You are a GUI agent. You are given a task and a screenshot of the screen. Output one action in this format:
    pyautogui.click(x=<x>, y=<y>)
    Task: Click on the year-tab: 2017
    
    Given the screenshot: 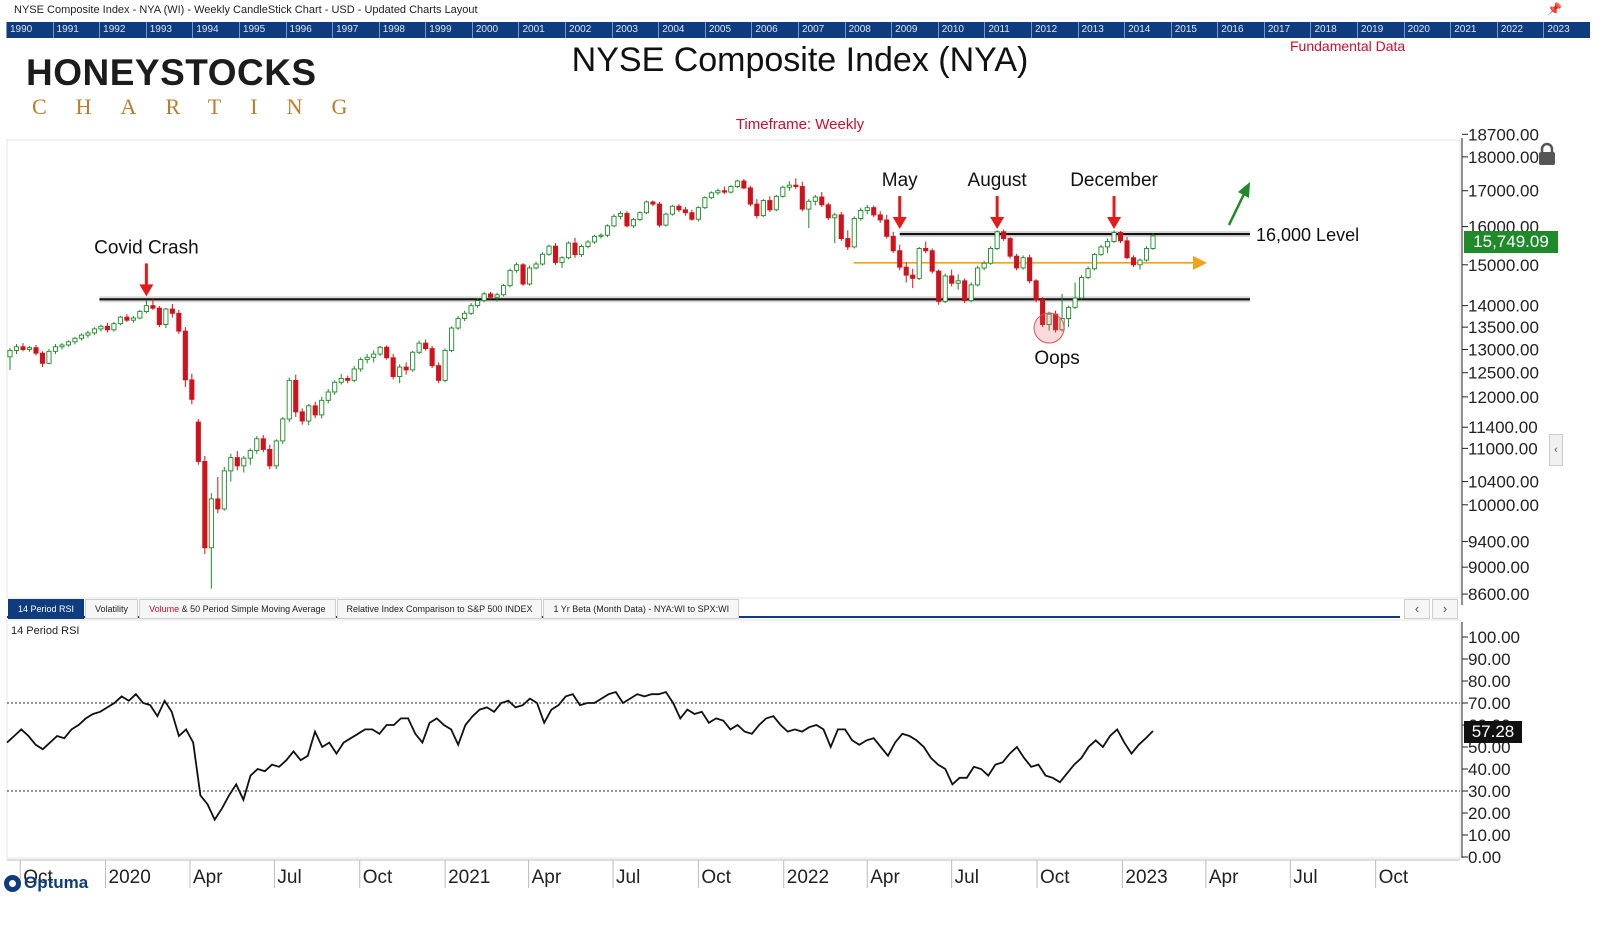 What is the action you would take?
    pyautogui.click(x=1287, y=30)
    